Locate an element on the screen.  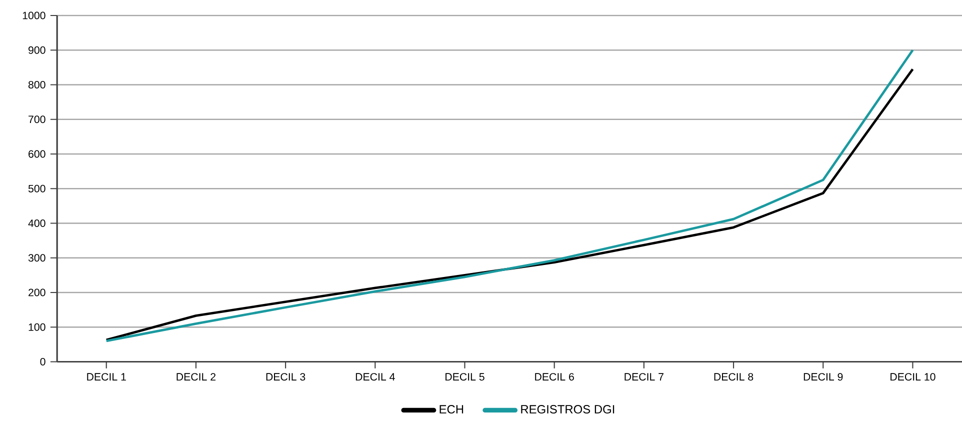
y-tick-label: 600 is located at coordinates (37, 154).